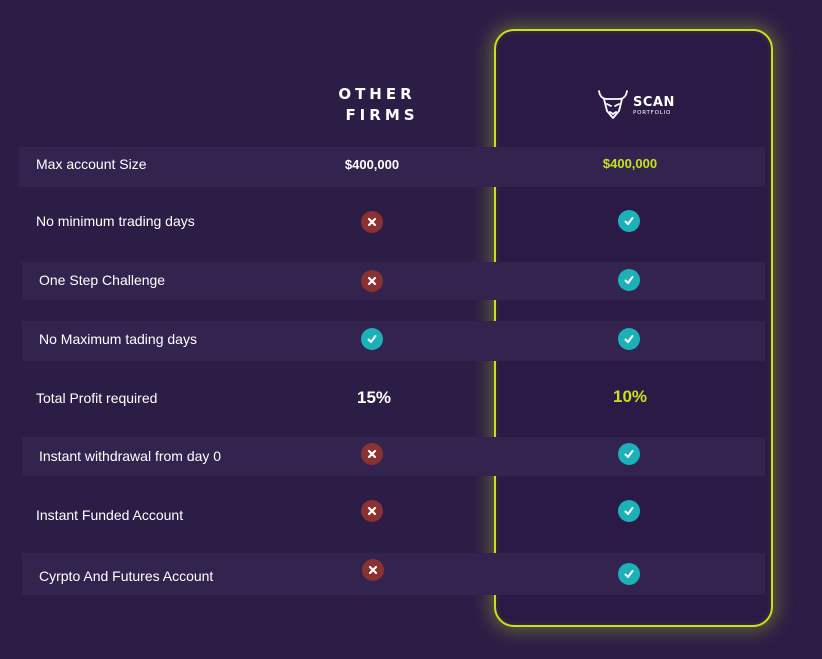 The width and height of the screenshot is (822, 659). I want to click on row-label-one-step-challenge: One Step Challenge, so click(102, 280).